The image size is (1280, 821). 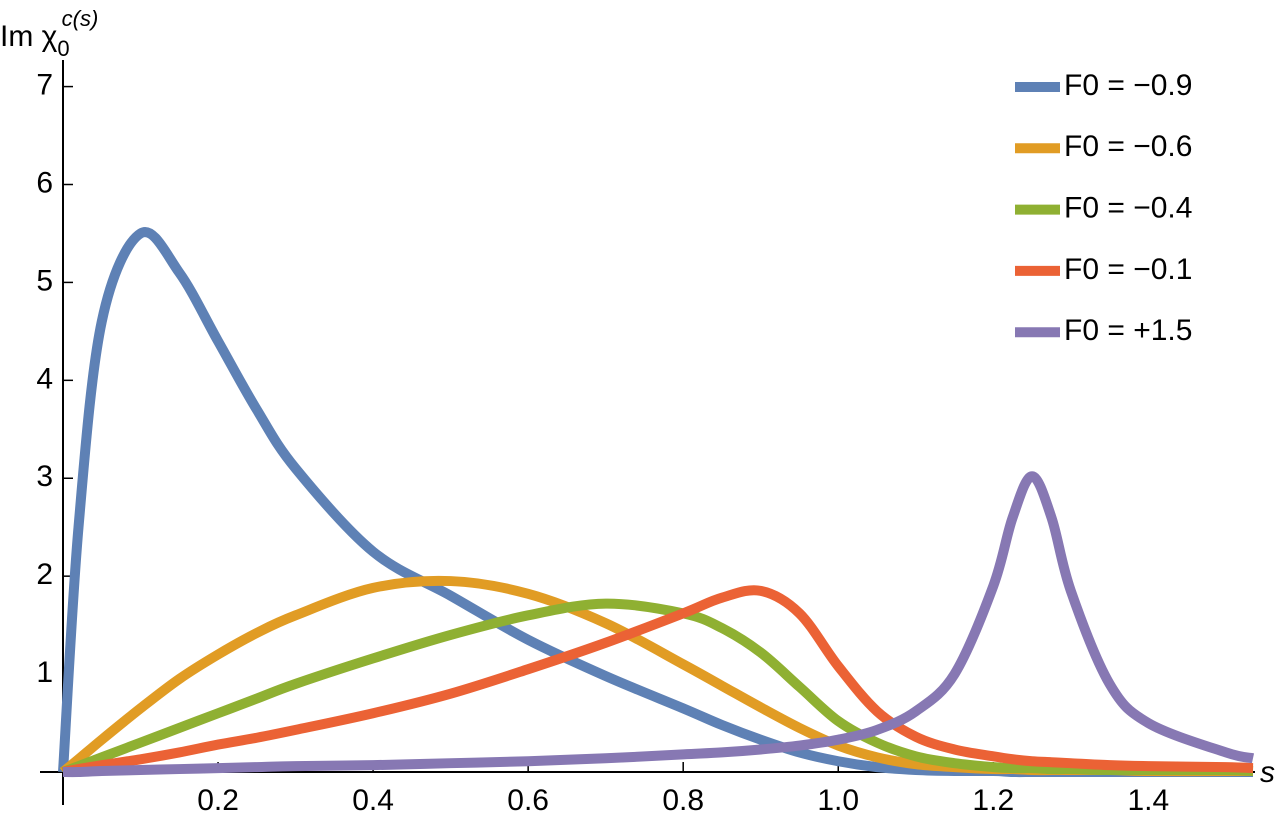 I want to click on y-tick-label: 6, so click(x=44, y=182).